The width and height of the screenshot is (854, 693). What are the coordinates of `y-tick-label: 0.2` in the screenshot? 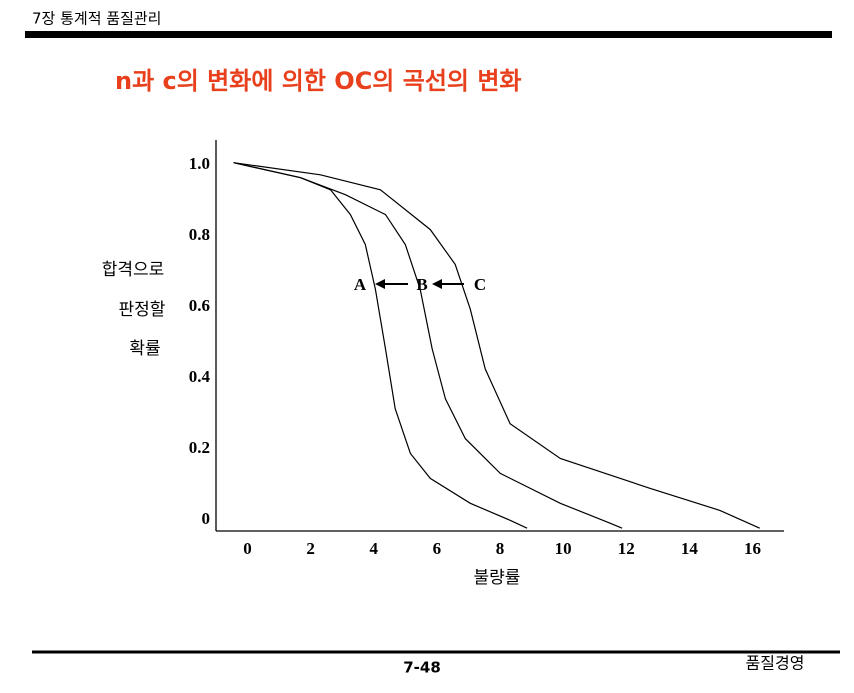 It's located at (199, 447).